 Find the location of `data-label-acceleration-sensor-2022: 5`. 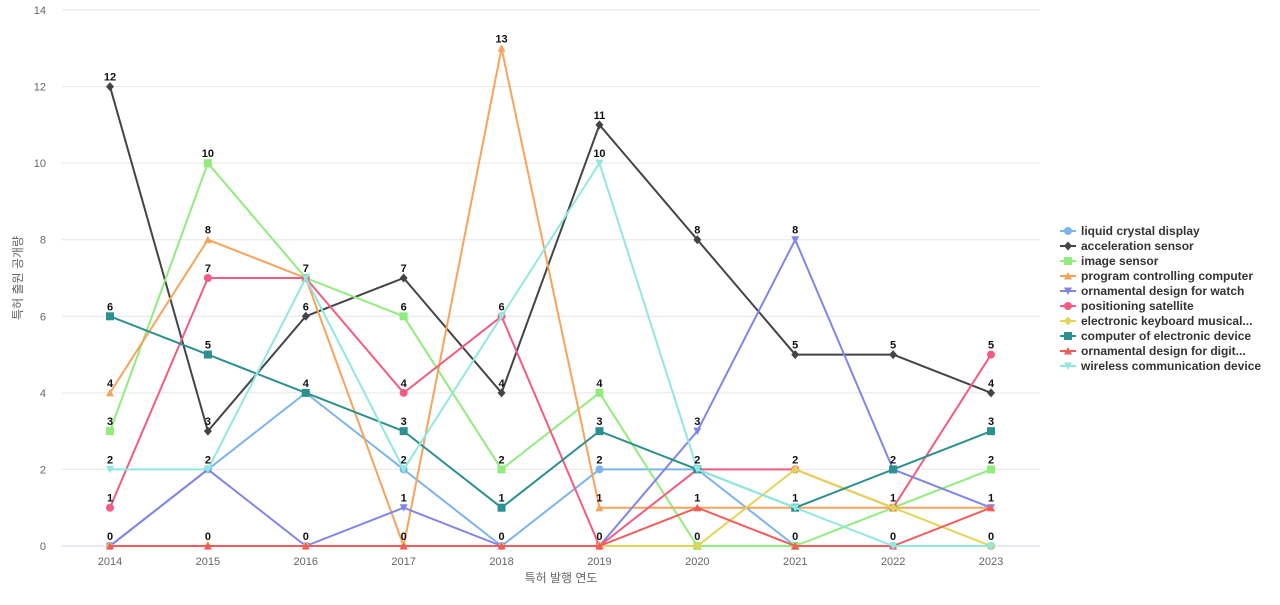

data-label-acceleration-sensor-2022: 5 is located at coordinates (893, 346).